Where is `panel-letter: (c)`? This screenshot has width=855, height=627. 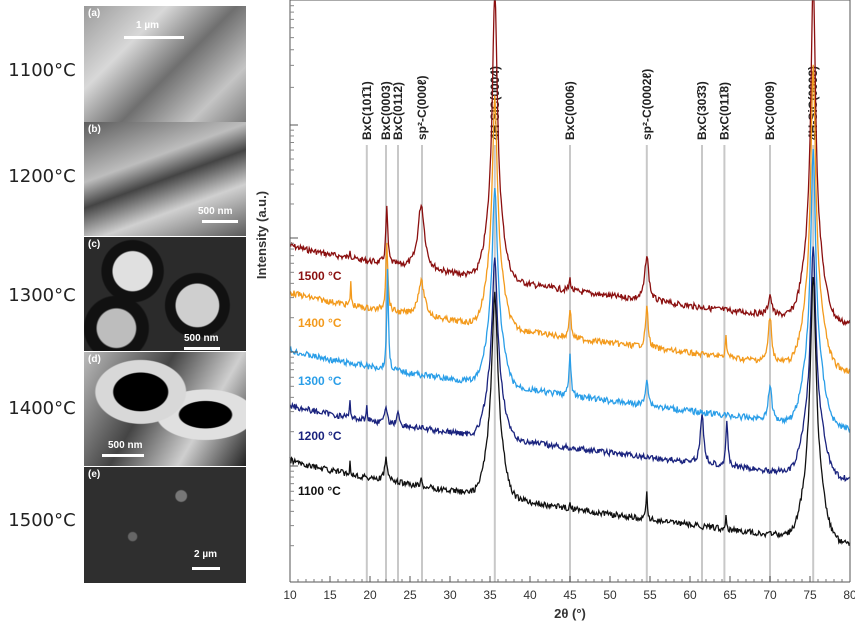 panel-letter: (c) is located at coordinates (94, 244).